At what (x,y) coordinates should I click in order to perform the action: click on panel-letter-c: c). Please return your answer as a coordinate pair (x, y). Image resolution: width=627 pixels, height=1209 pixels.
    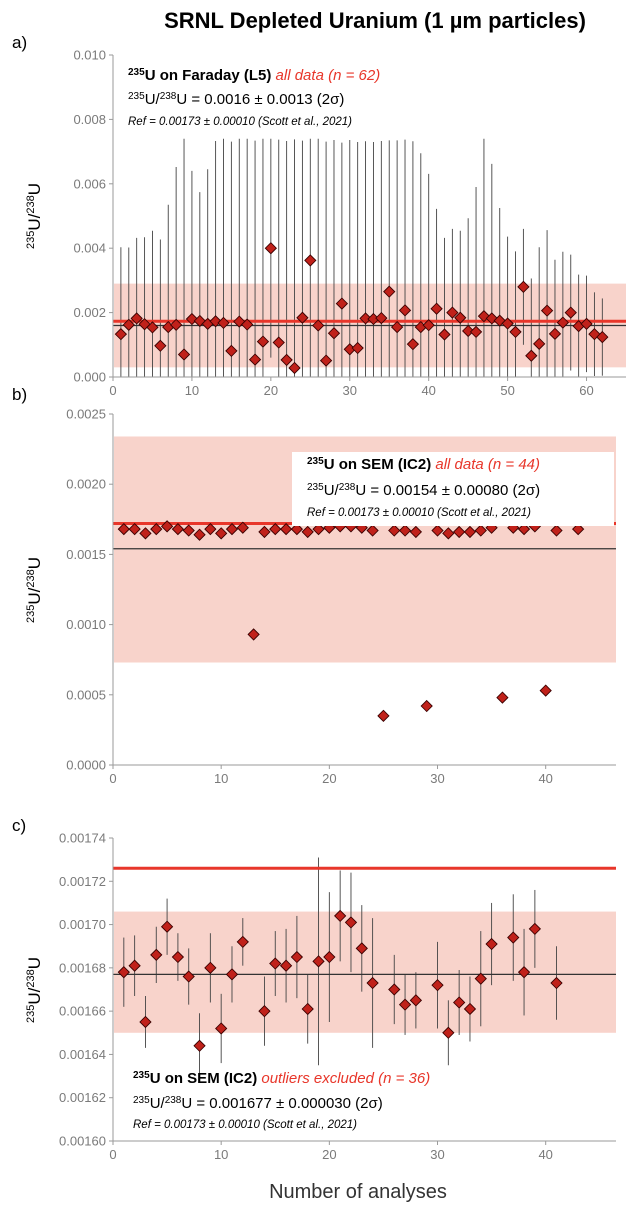
    Looking at the image, I should click on (19, 825).